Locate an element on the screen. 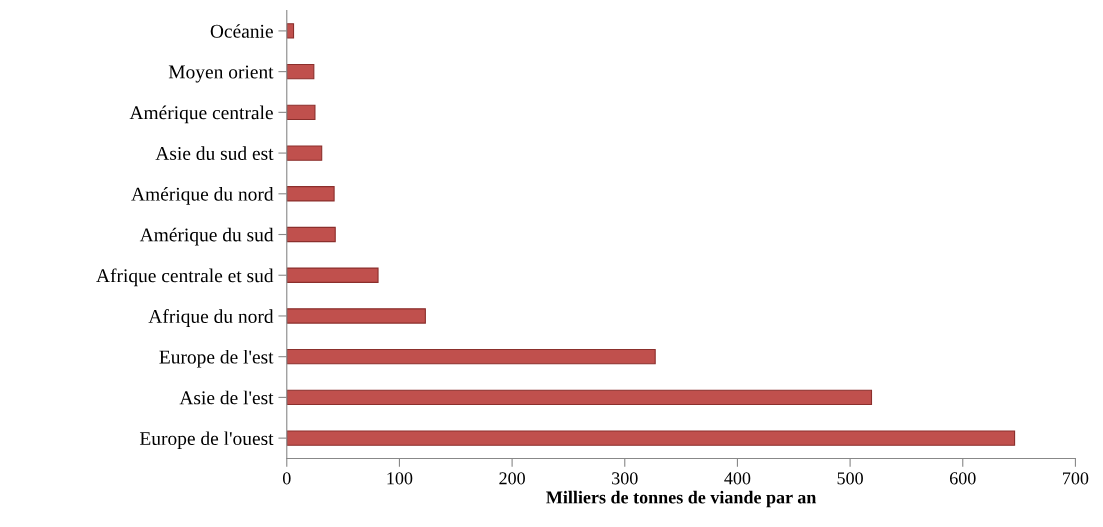 The image size is (1103, 527). y-tick-label: Asie de l'est is located at coordinates (226, 397).